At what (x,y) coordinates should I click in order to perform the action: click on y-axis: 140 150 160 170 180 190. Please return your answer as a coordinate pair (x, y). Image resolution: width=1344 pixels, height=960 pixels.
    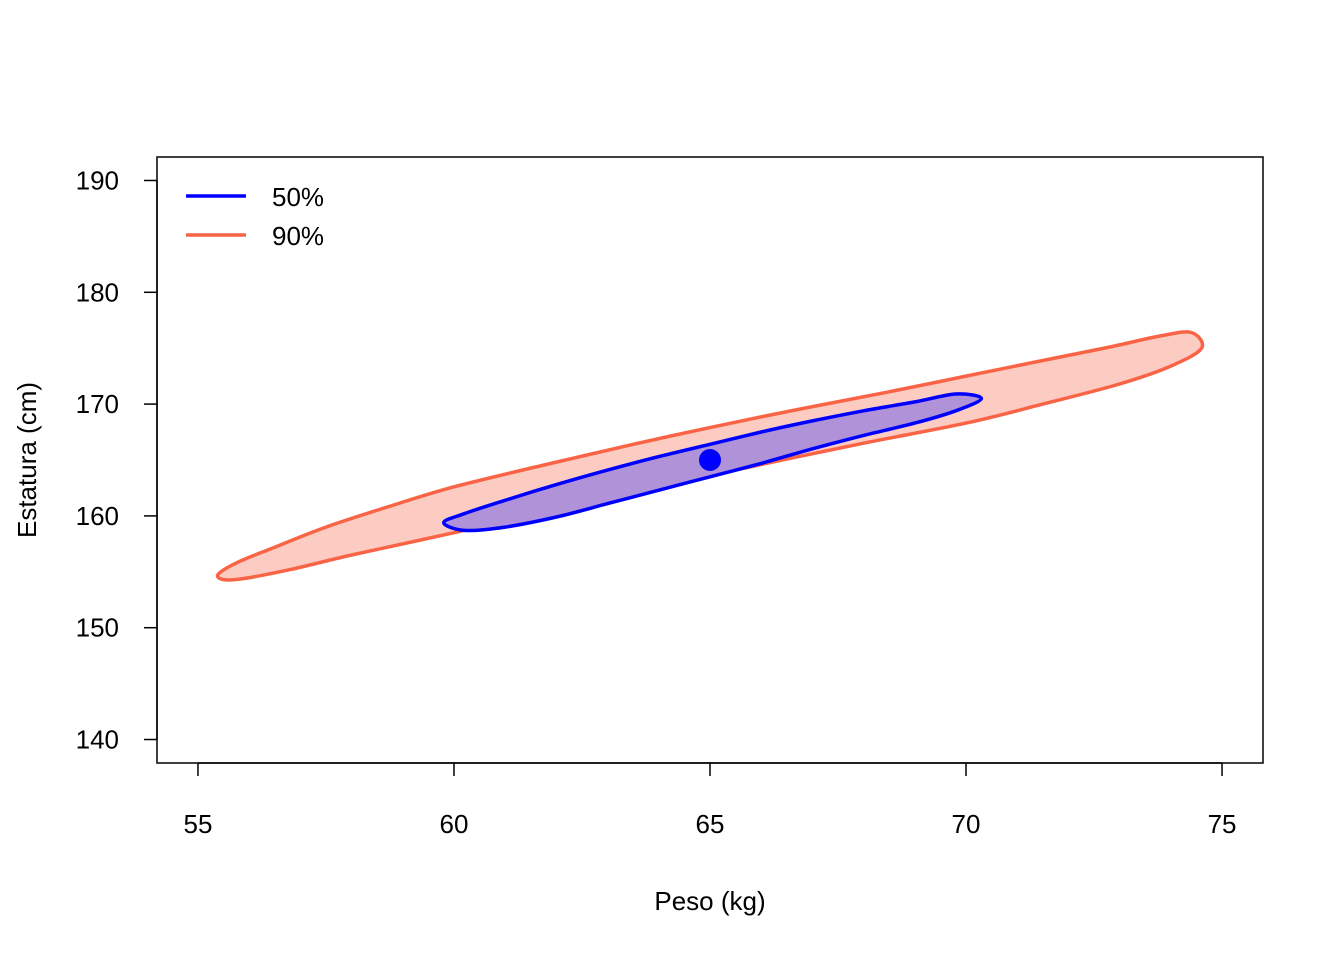
    Looking at the image, I should click on (117, 460).